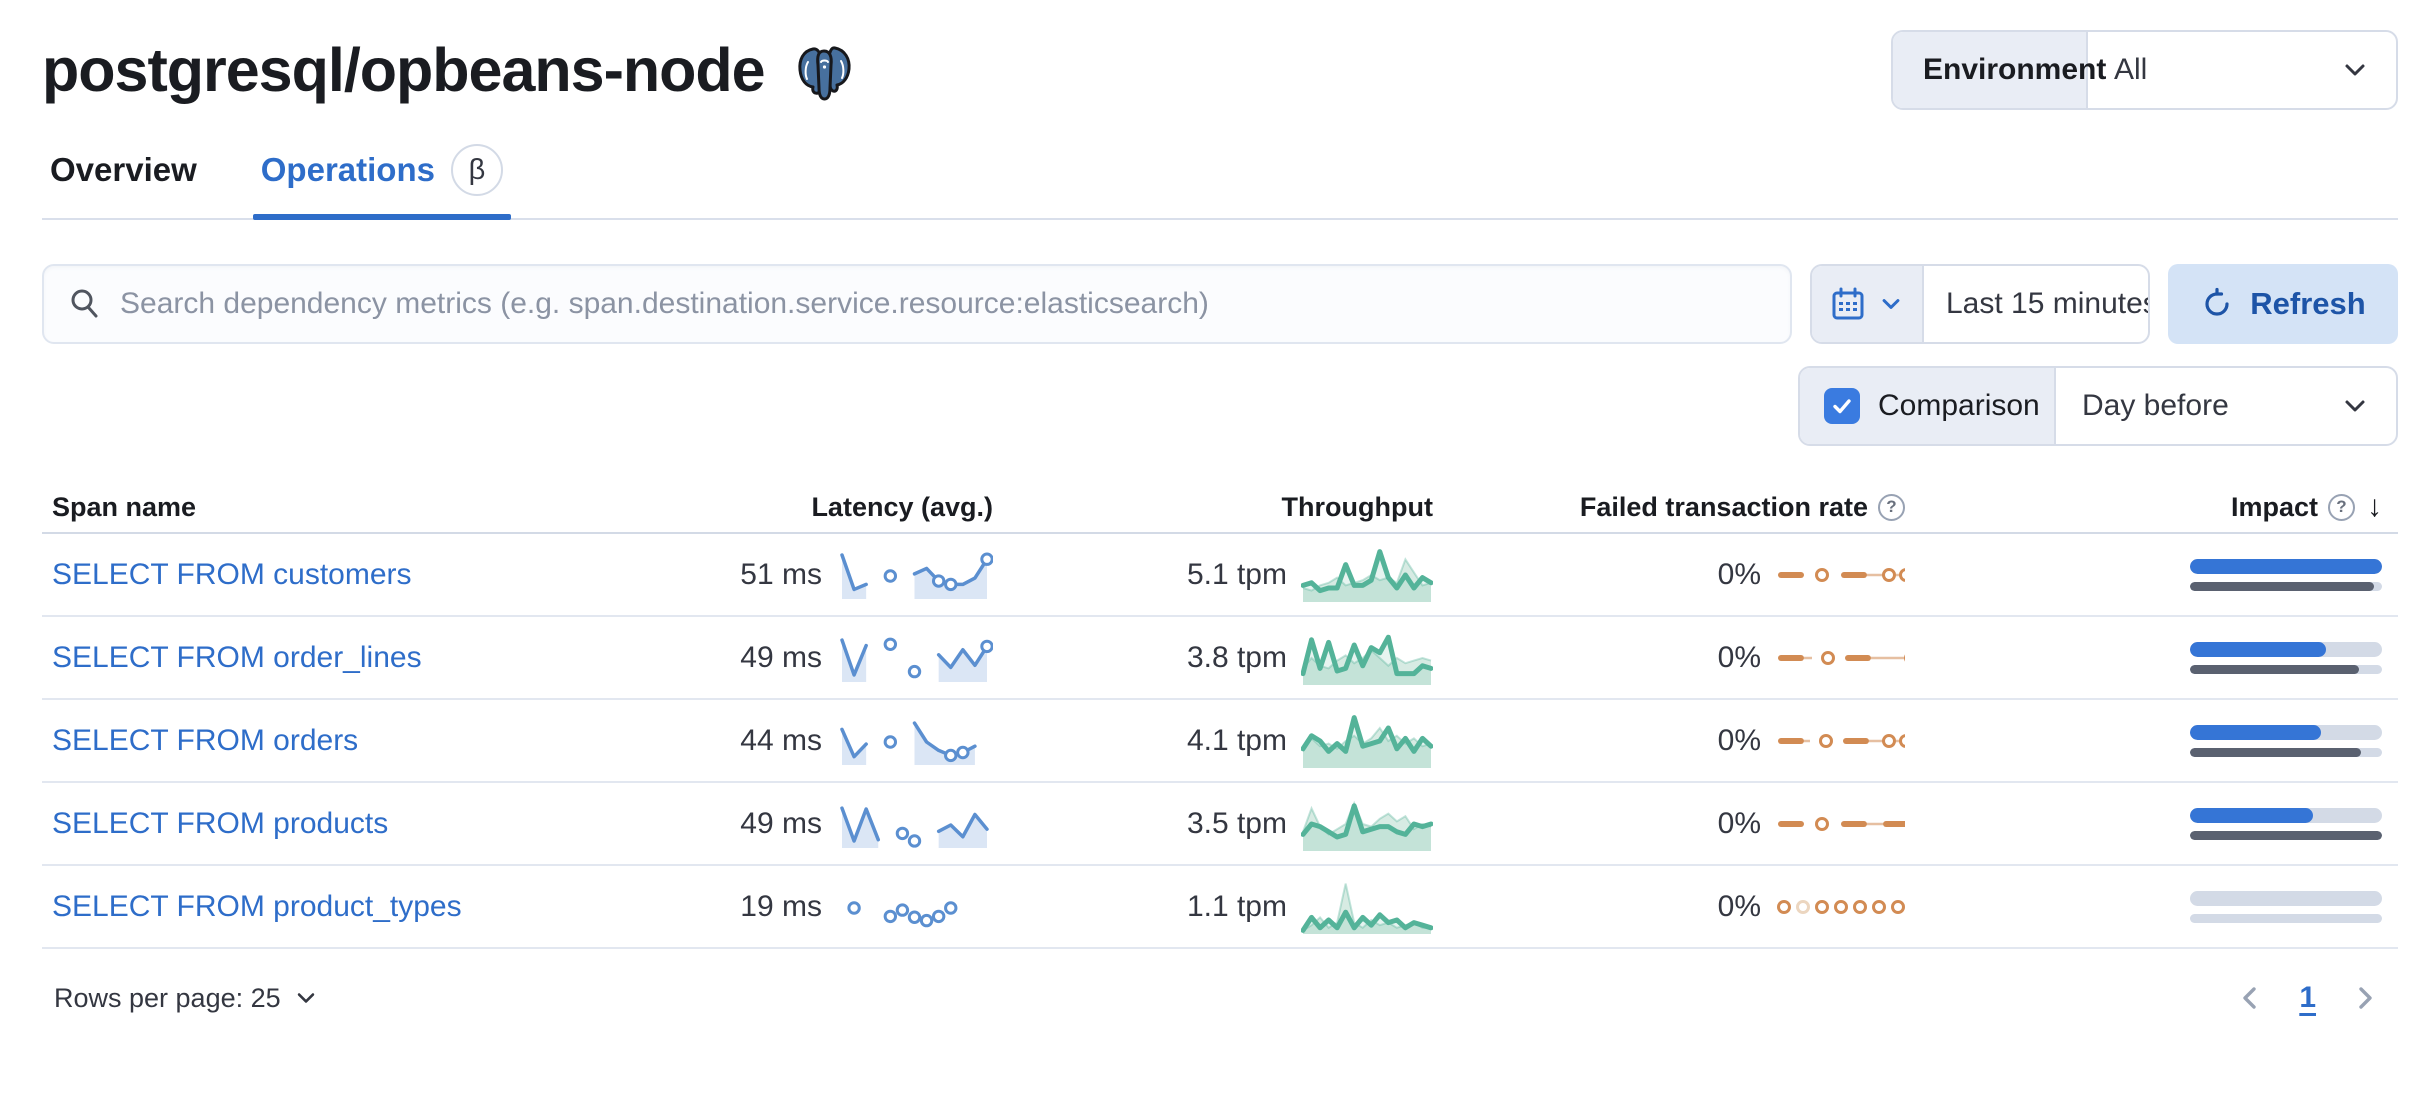 The image size is (2430, 1104). What do you see at coordinates (2307, 997) in the screenshot?
I see `page-number-1: 1` at bounding box center [2307, 997].